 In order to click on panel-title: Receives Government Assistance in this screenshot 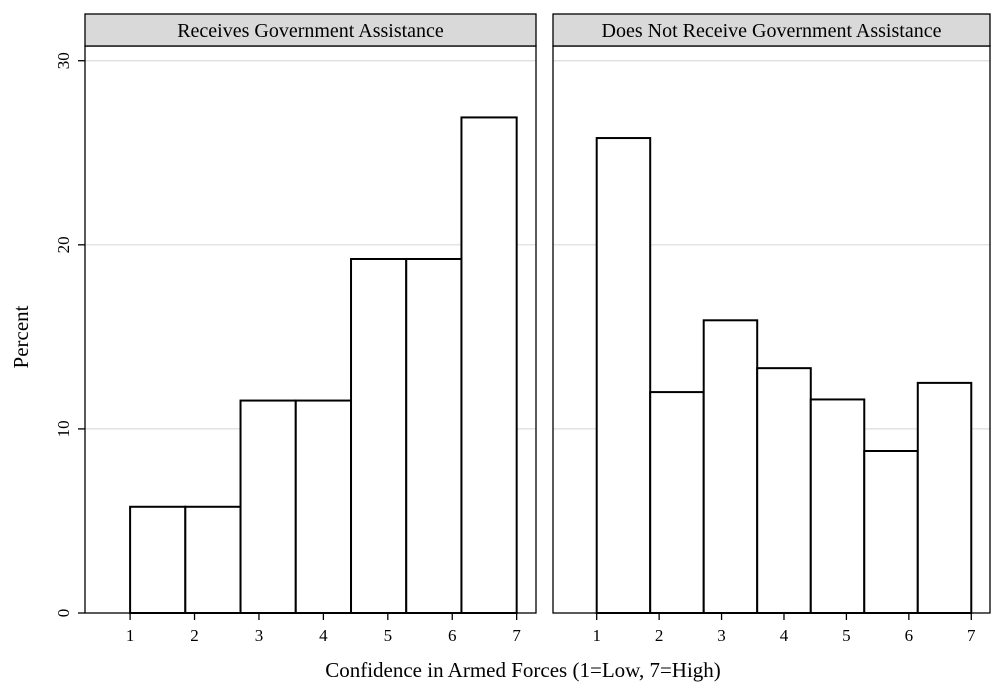, I will do `click(310, 31)`.